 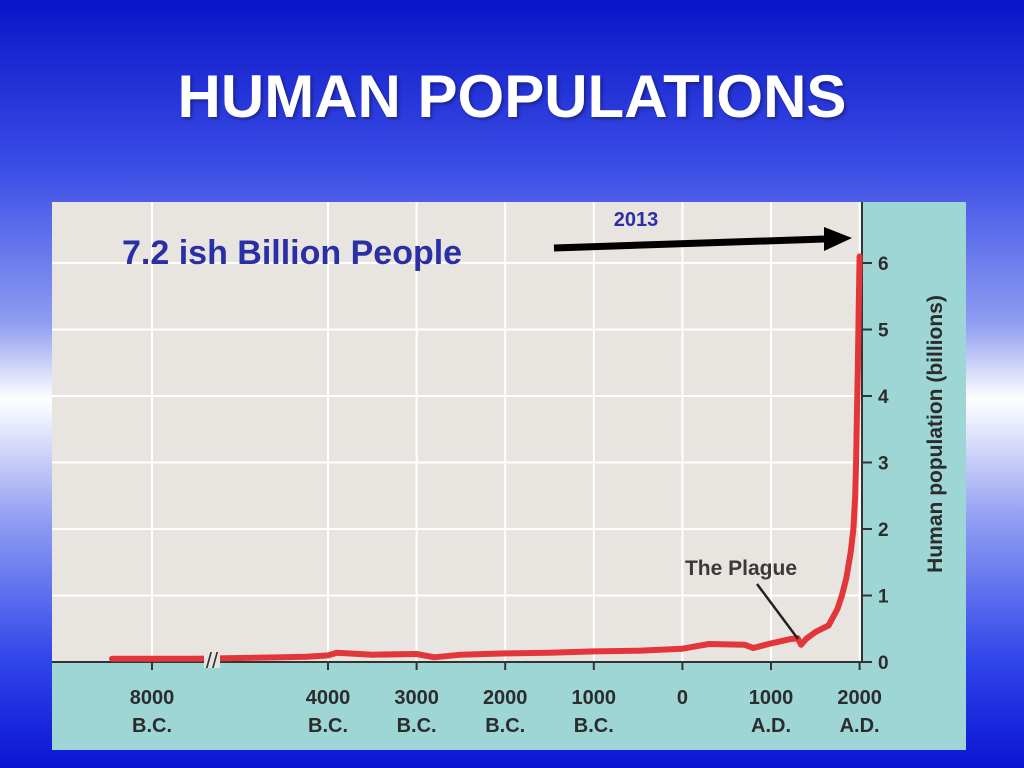 What do you see at coordinates (702, 239) in the screenshot?
I see `arrow` at bounding box center [702, 239].